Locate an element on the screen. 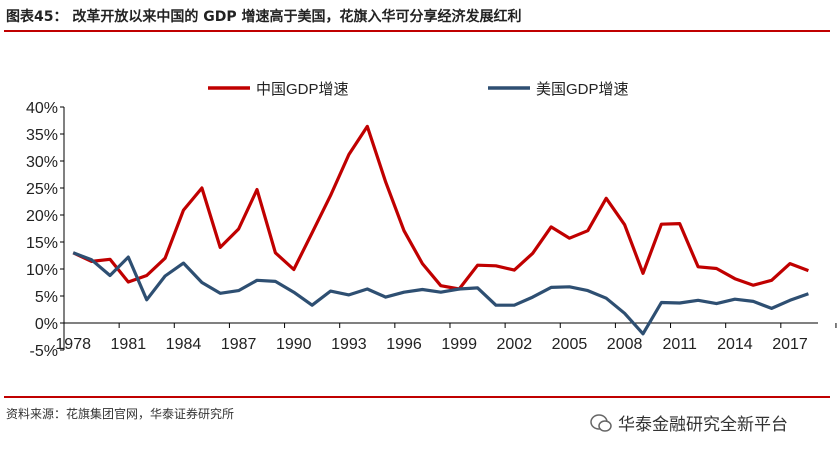 The height and width of the screenshot is (457, 837). x-tick-label: 2002 is located at coordinates (515, 344).